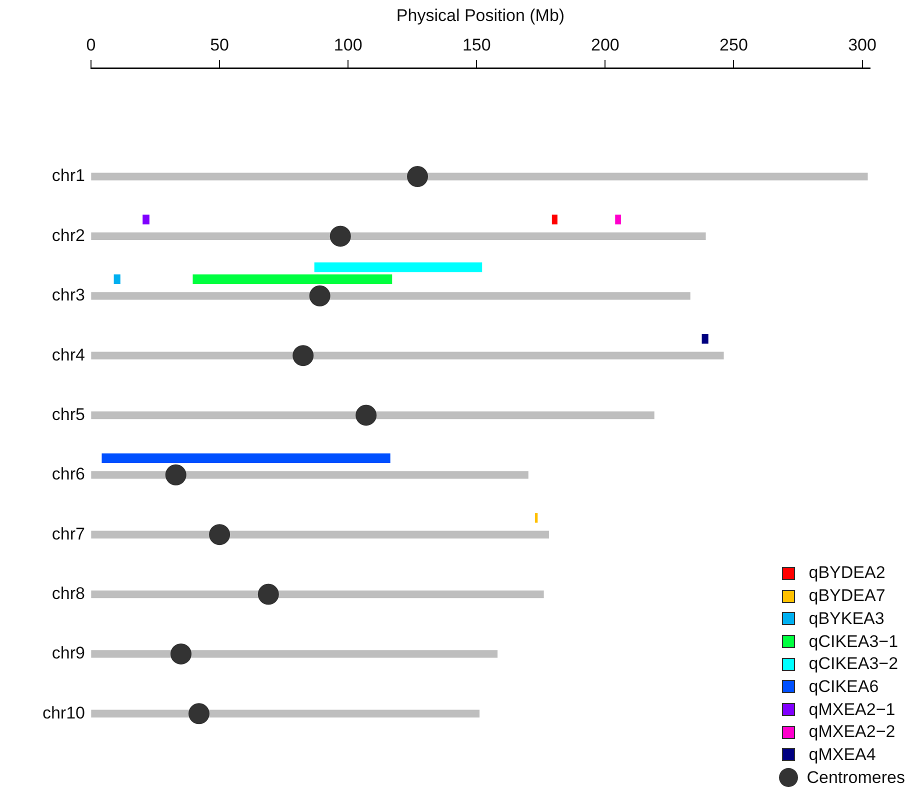 This screenshot has width=907, height=799. I want to click on legend-label: qBYKEA3, so click(846, 618).